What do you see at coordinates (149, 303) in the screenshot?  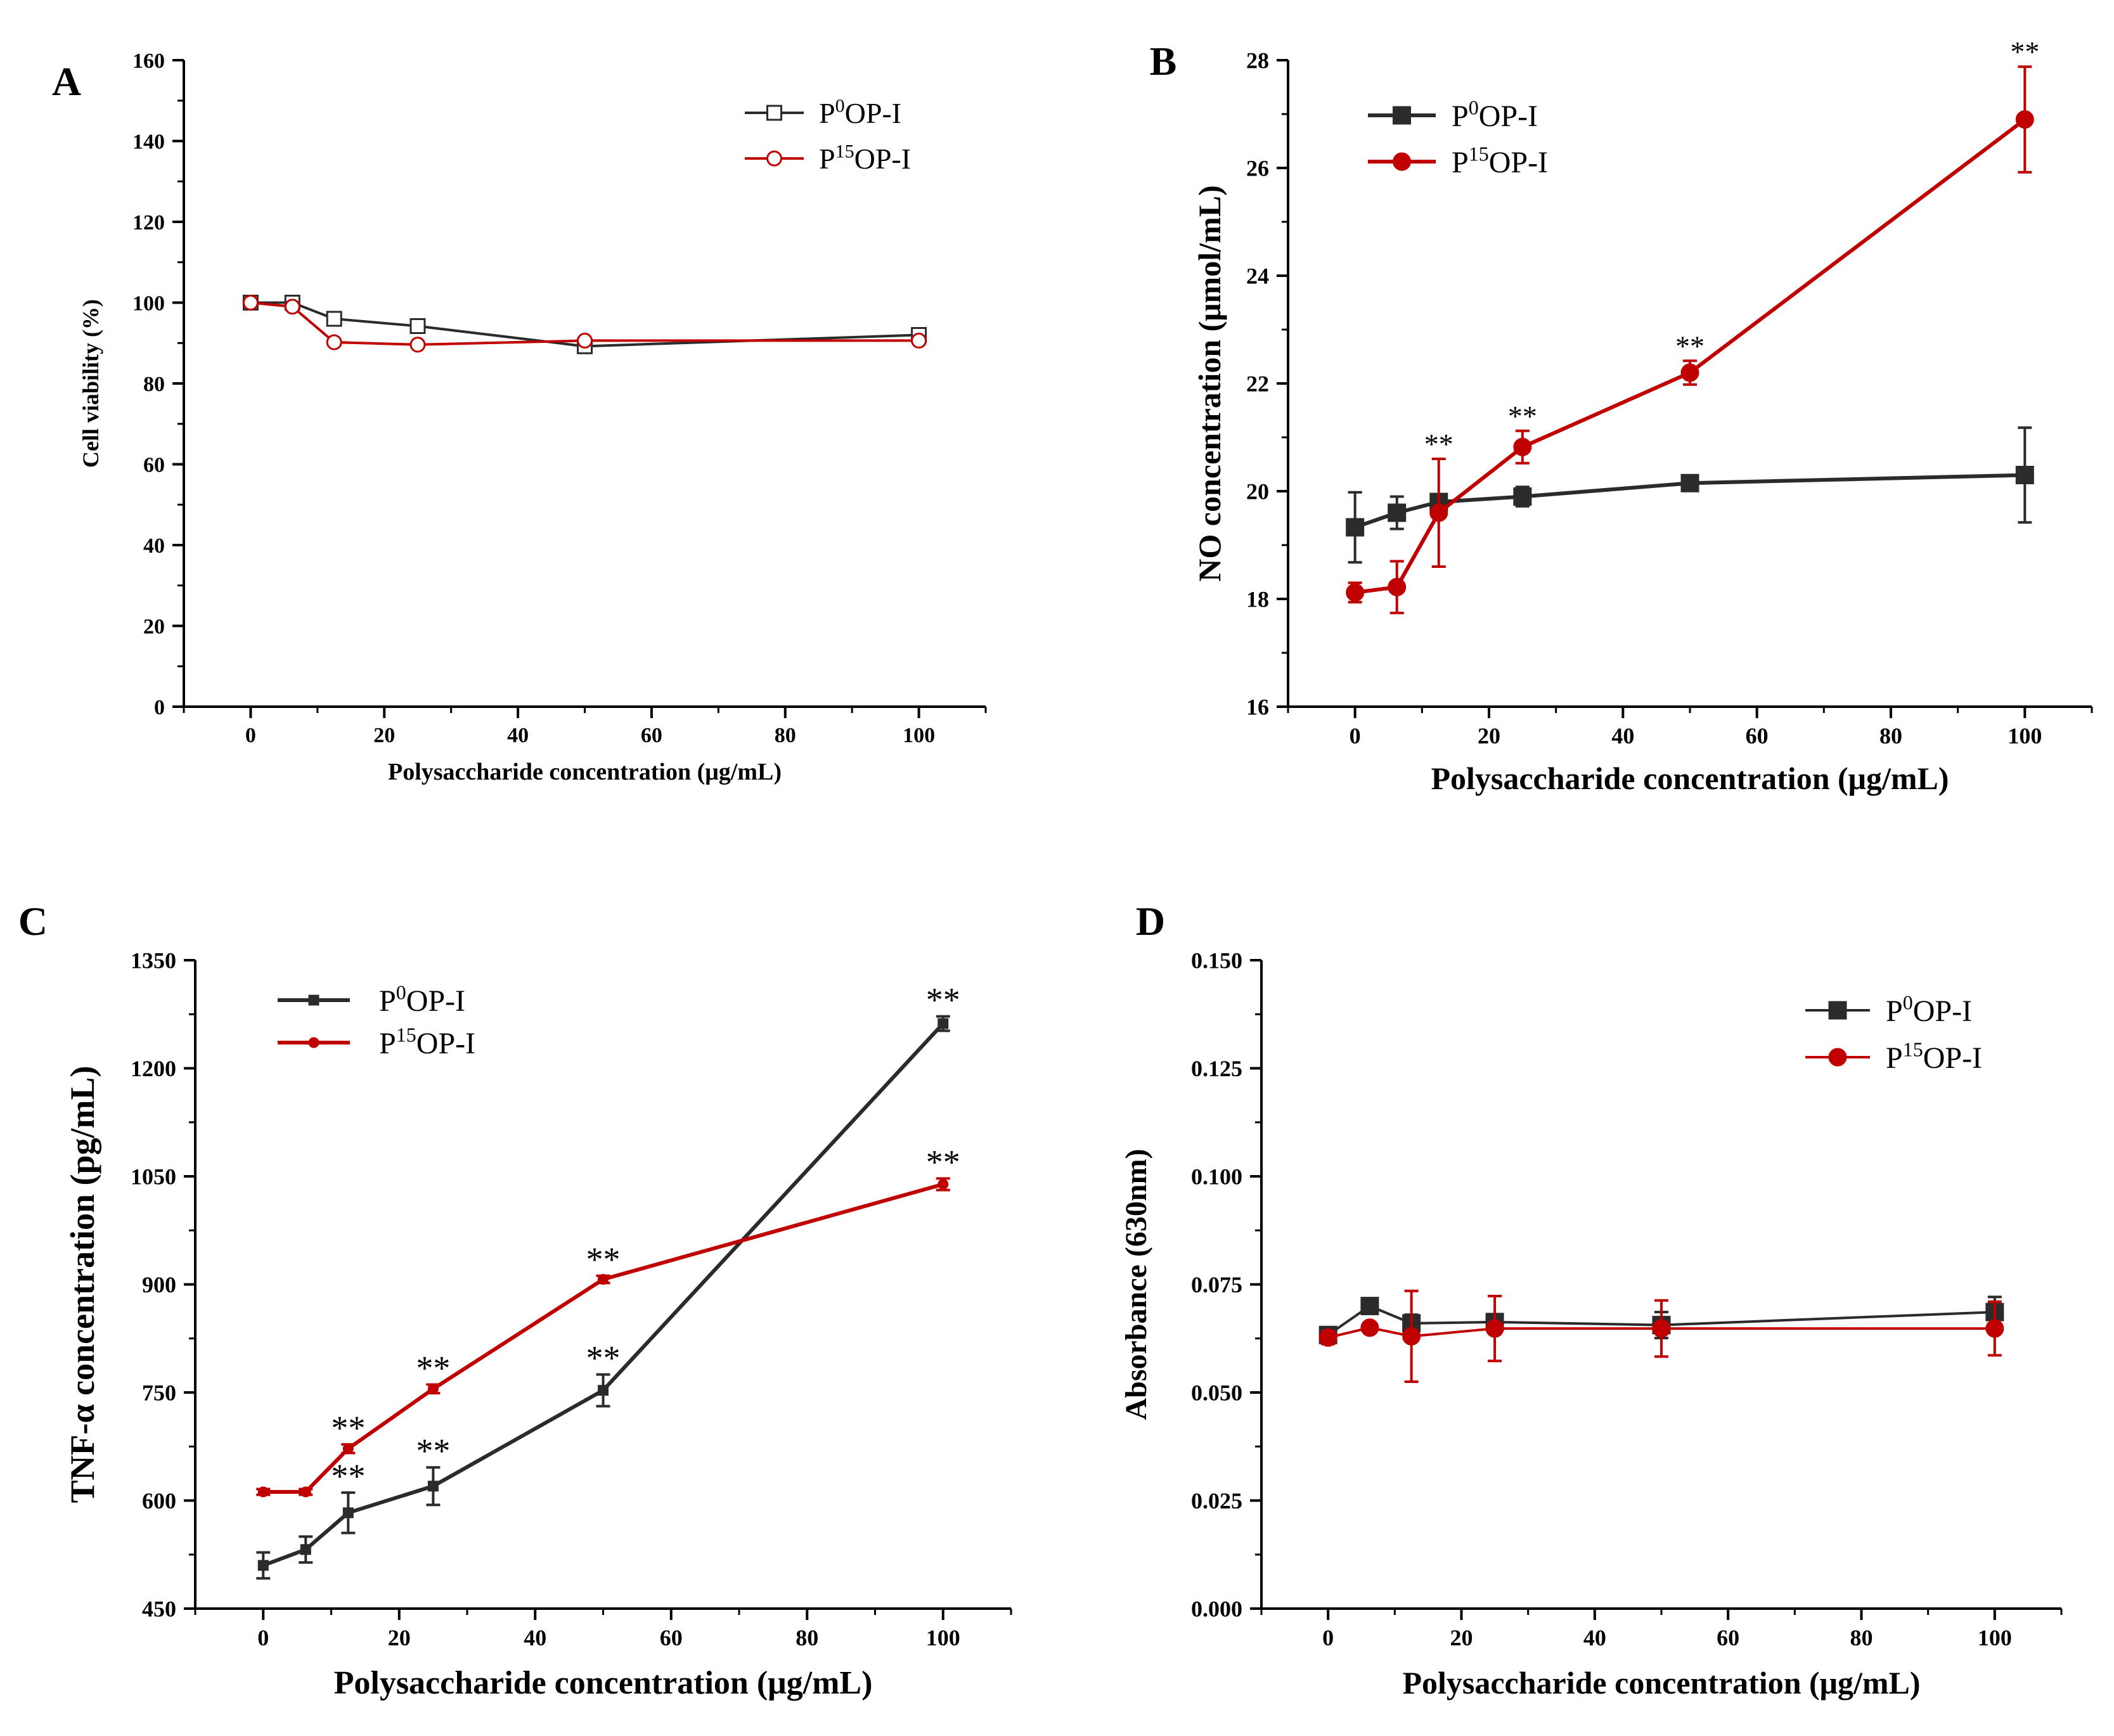 I see `y-tick-label: 100` at bounding box center [149, 303].